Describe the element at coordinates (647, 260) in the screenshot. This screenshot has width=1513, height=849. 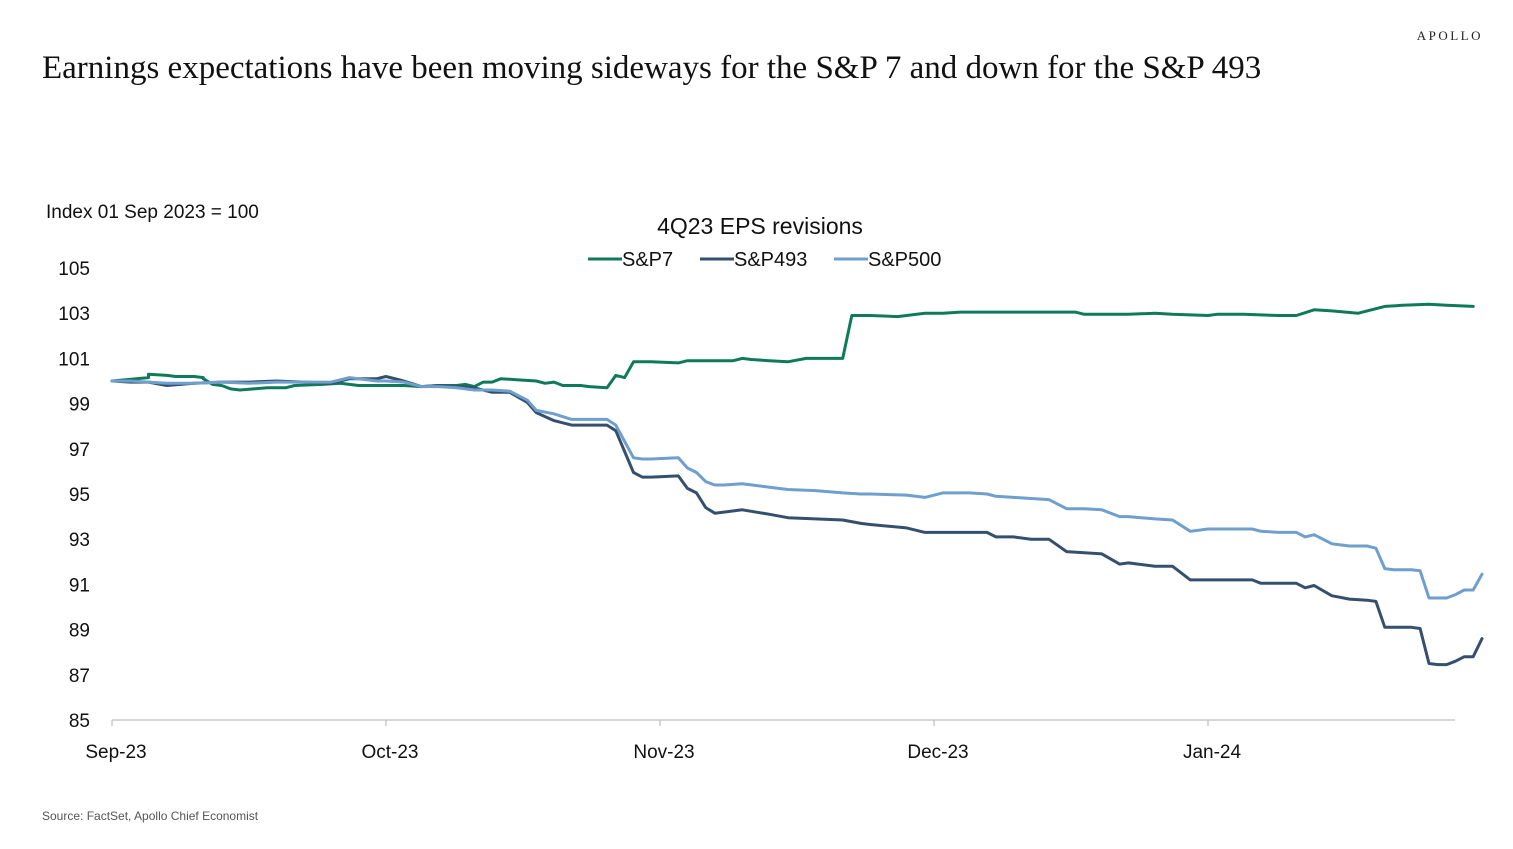
I see `legend-label: S&P7` at that location.